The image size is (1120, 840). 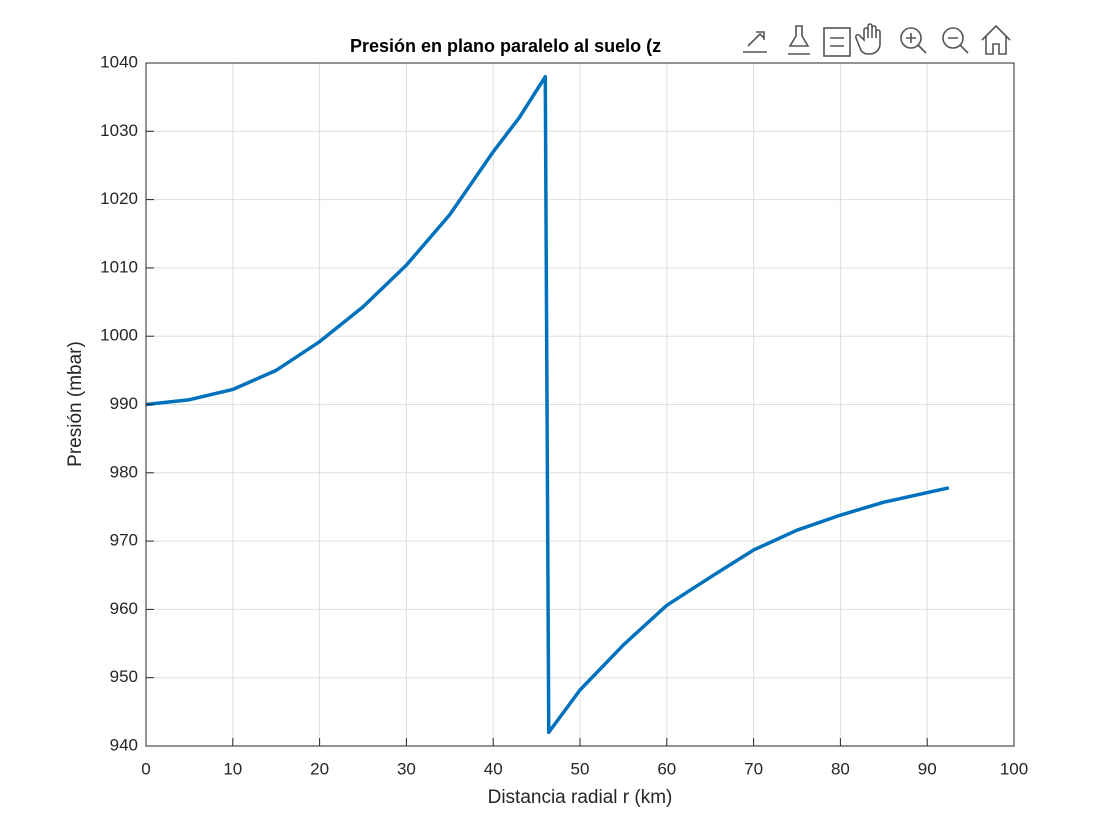 What do you see at coordinates (996, 39) in the screenshot?
I see `home-button` at bounding box center [996, 39].